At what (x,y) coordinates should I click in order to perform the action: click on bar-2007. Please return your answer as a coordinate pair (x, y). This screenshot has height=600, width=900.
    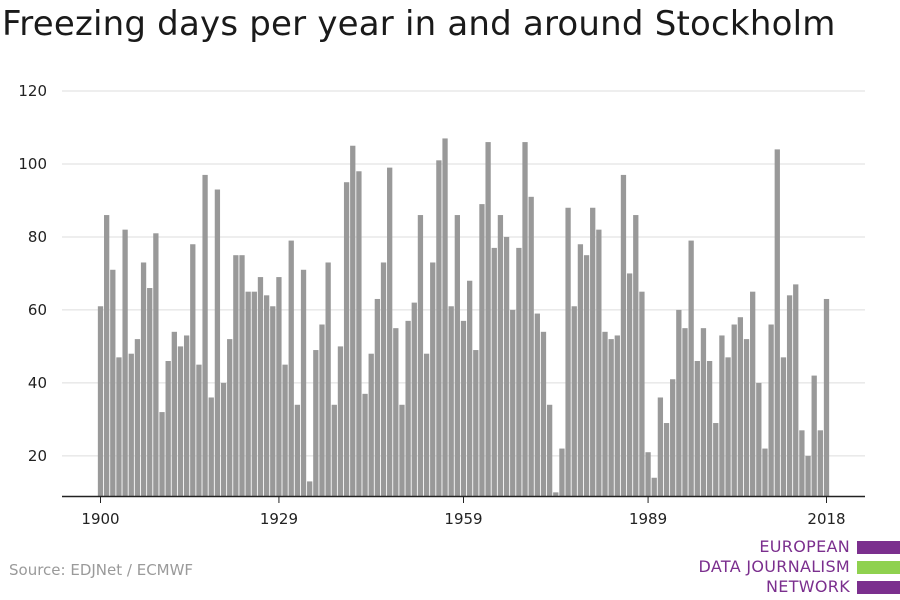
    Looking at the image, I should click on (759, 439).